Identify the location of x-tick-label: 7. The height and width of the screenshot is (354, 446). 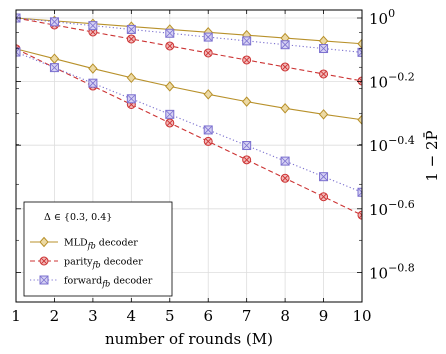
(247, 316).